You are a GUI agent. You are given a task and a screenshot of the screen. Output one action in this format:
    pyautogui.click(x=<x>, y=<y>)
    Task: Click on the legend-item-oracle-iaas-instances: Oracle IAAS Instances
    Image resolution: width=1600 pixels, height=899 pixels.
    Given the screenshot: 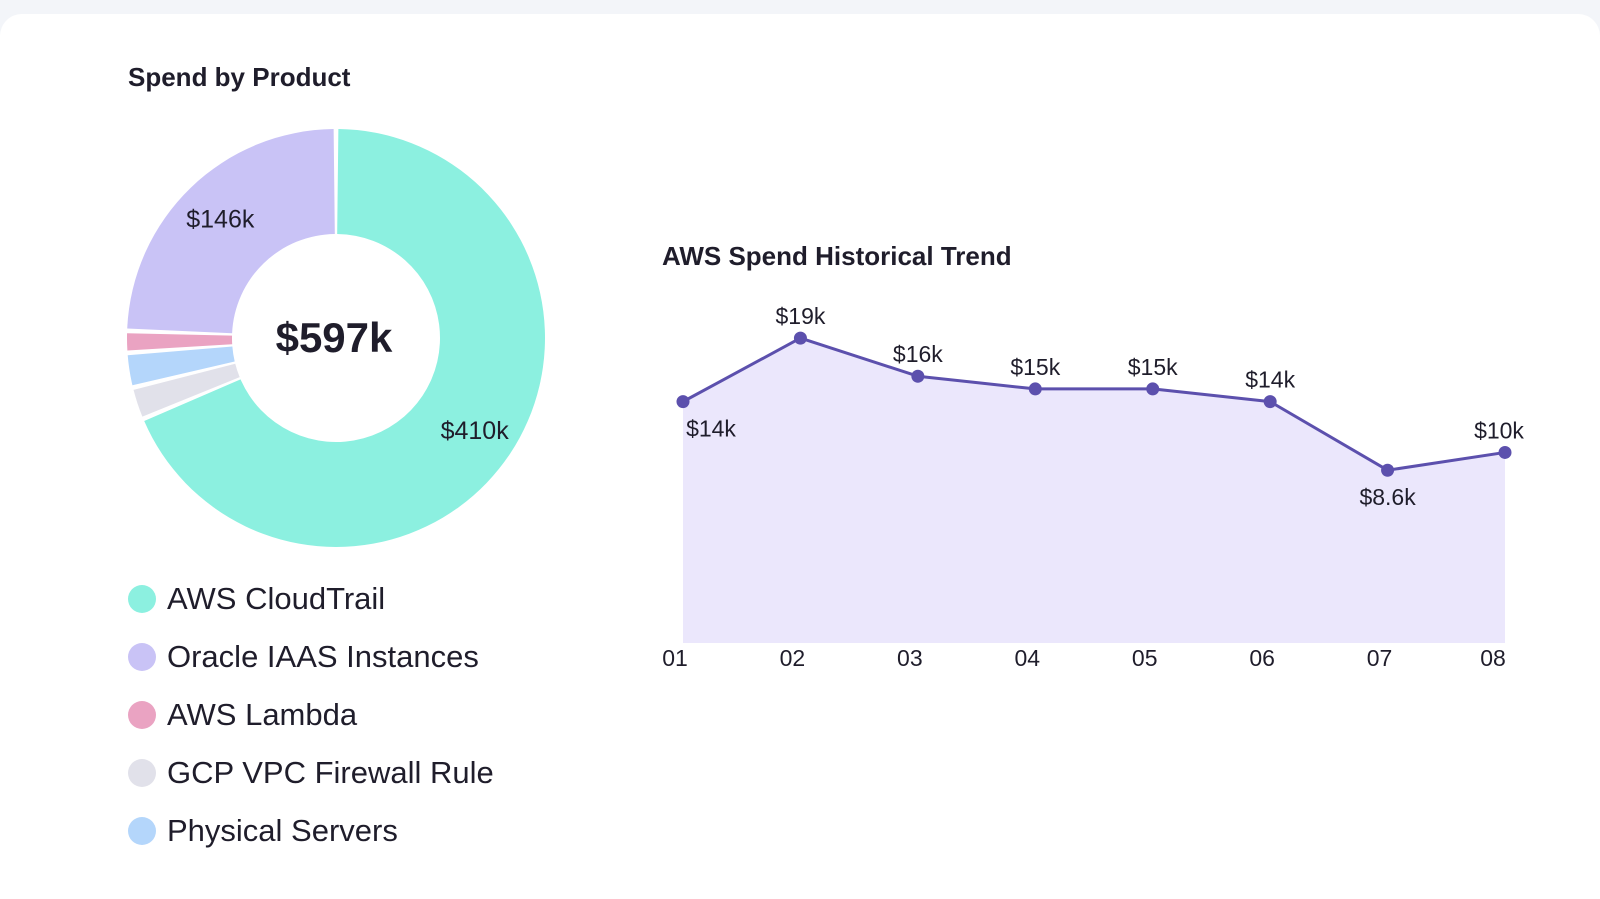 What is the action you would take?
    pyautogui.click(x=311, y=657)
    